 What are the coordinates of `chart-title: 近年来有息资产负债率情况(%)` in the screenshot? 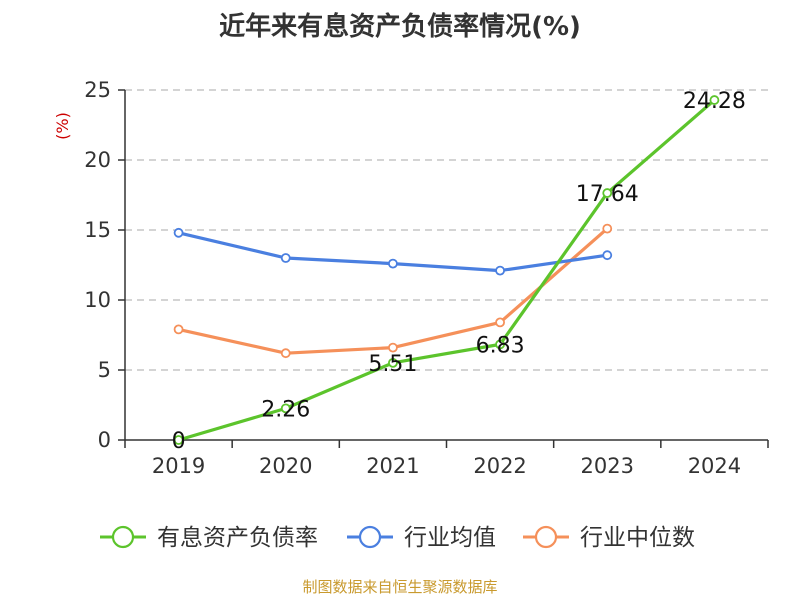 It's located at (400, 26).